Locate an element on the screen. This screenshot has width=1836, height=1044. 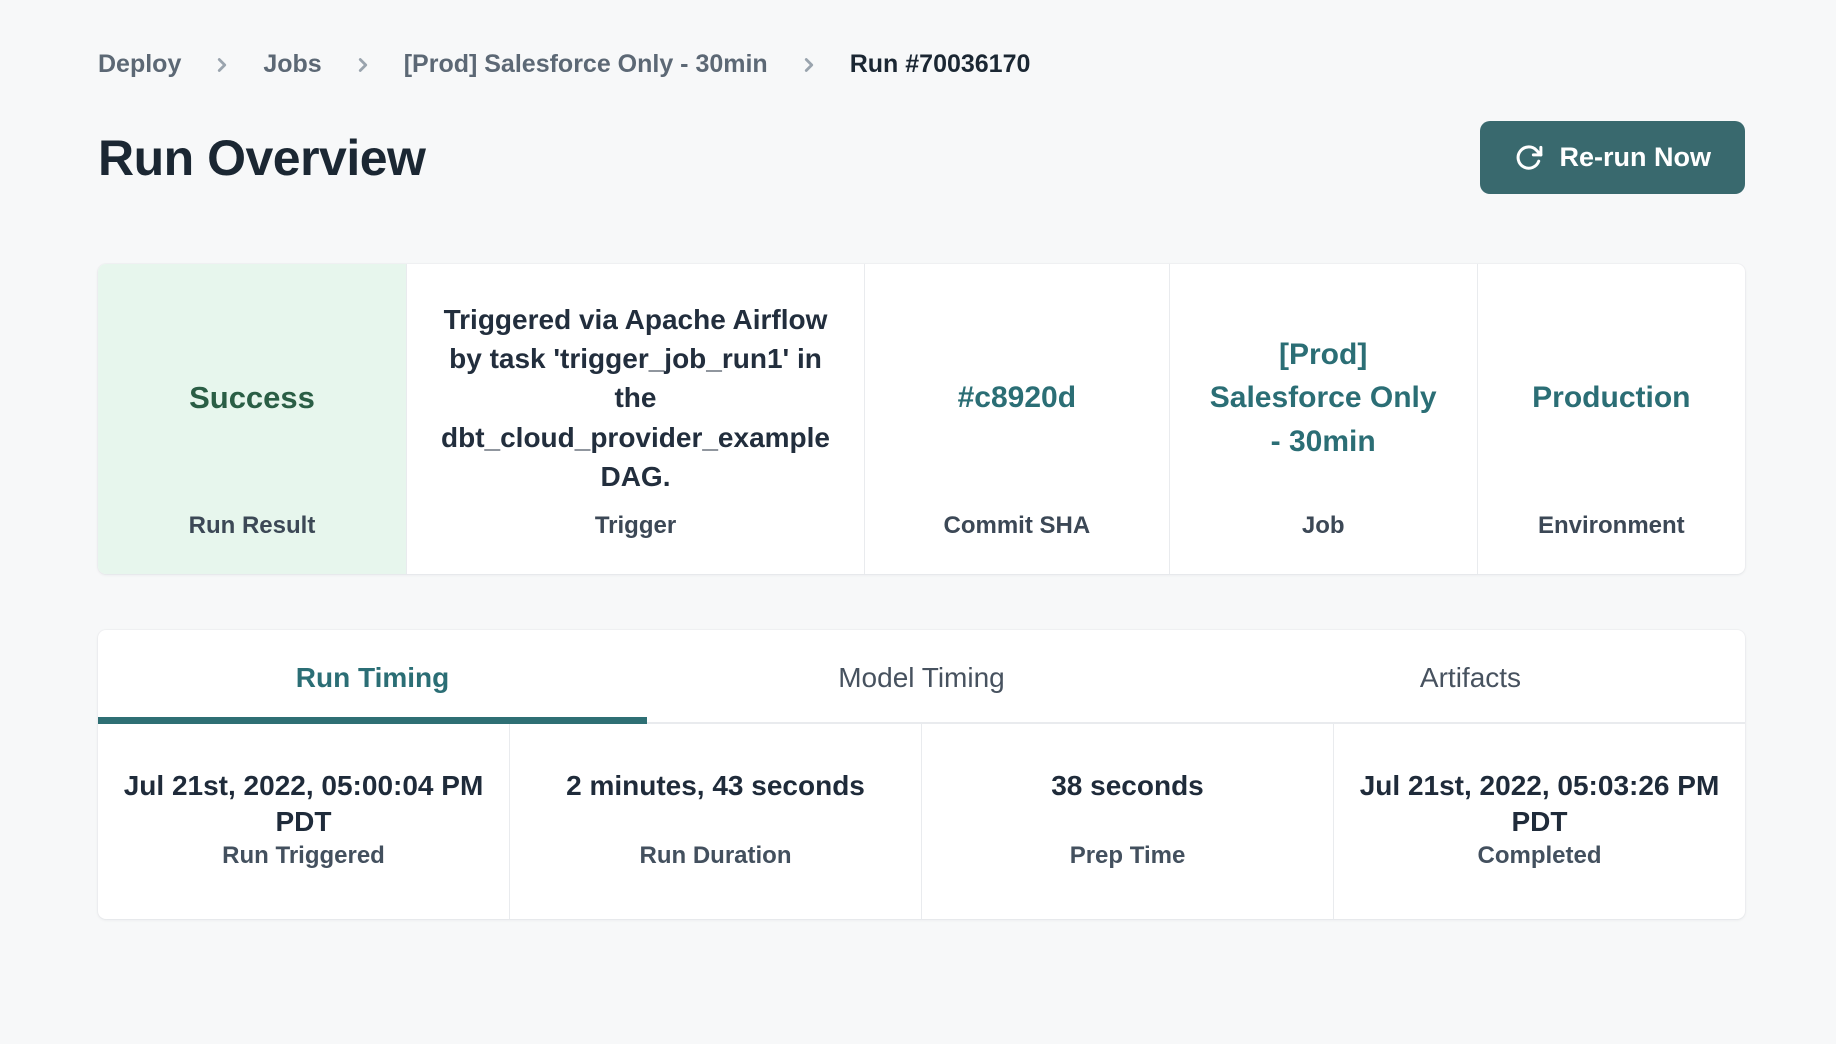
breadcrumb-jobs: Jobs is located at coordinates (292, 64).